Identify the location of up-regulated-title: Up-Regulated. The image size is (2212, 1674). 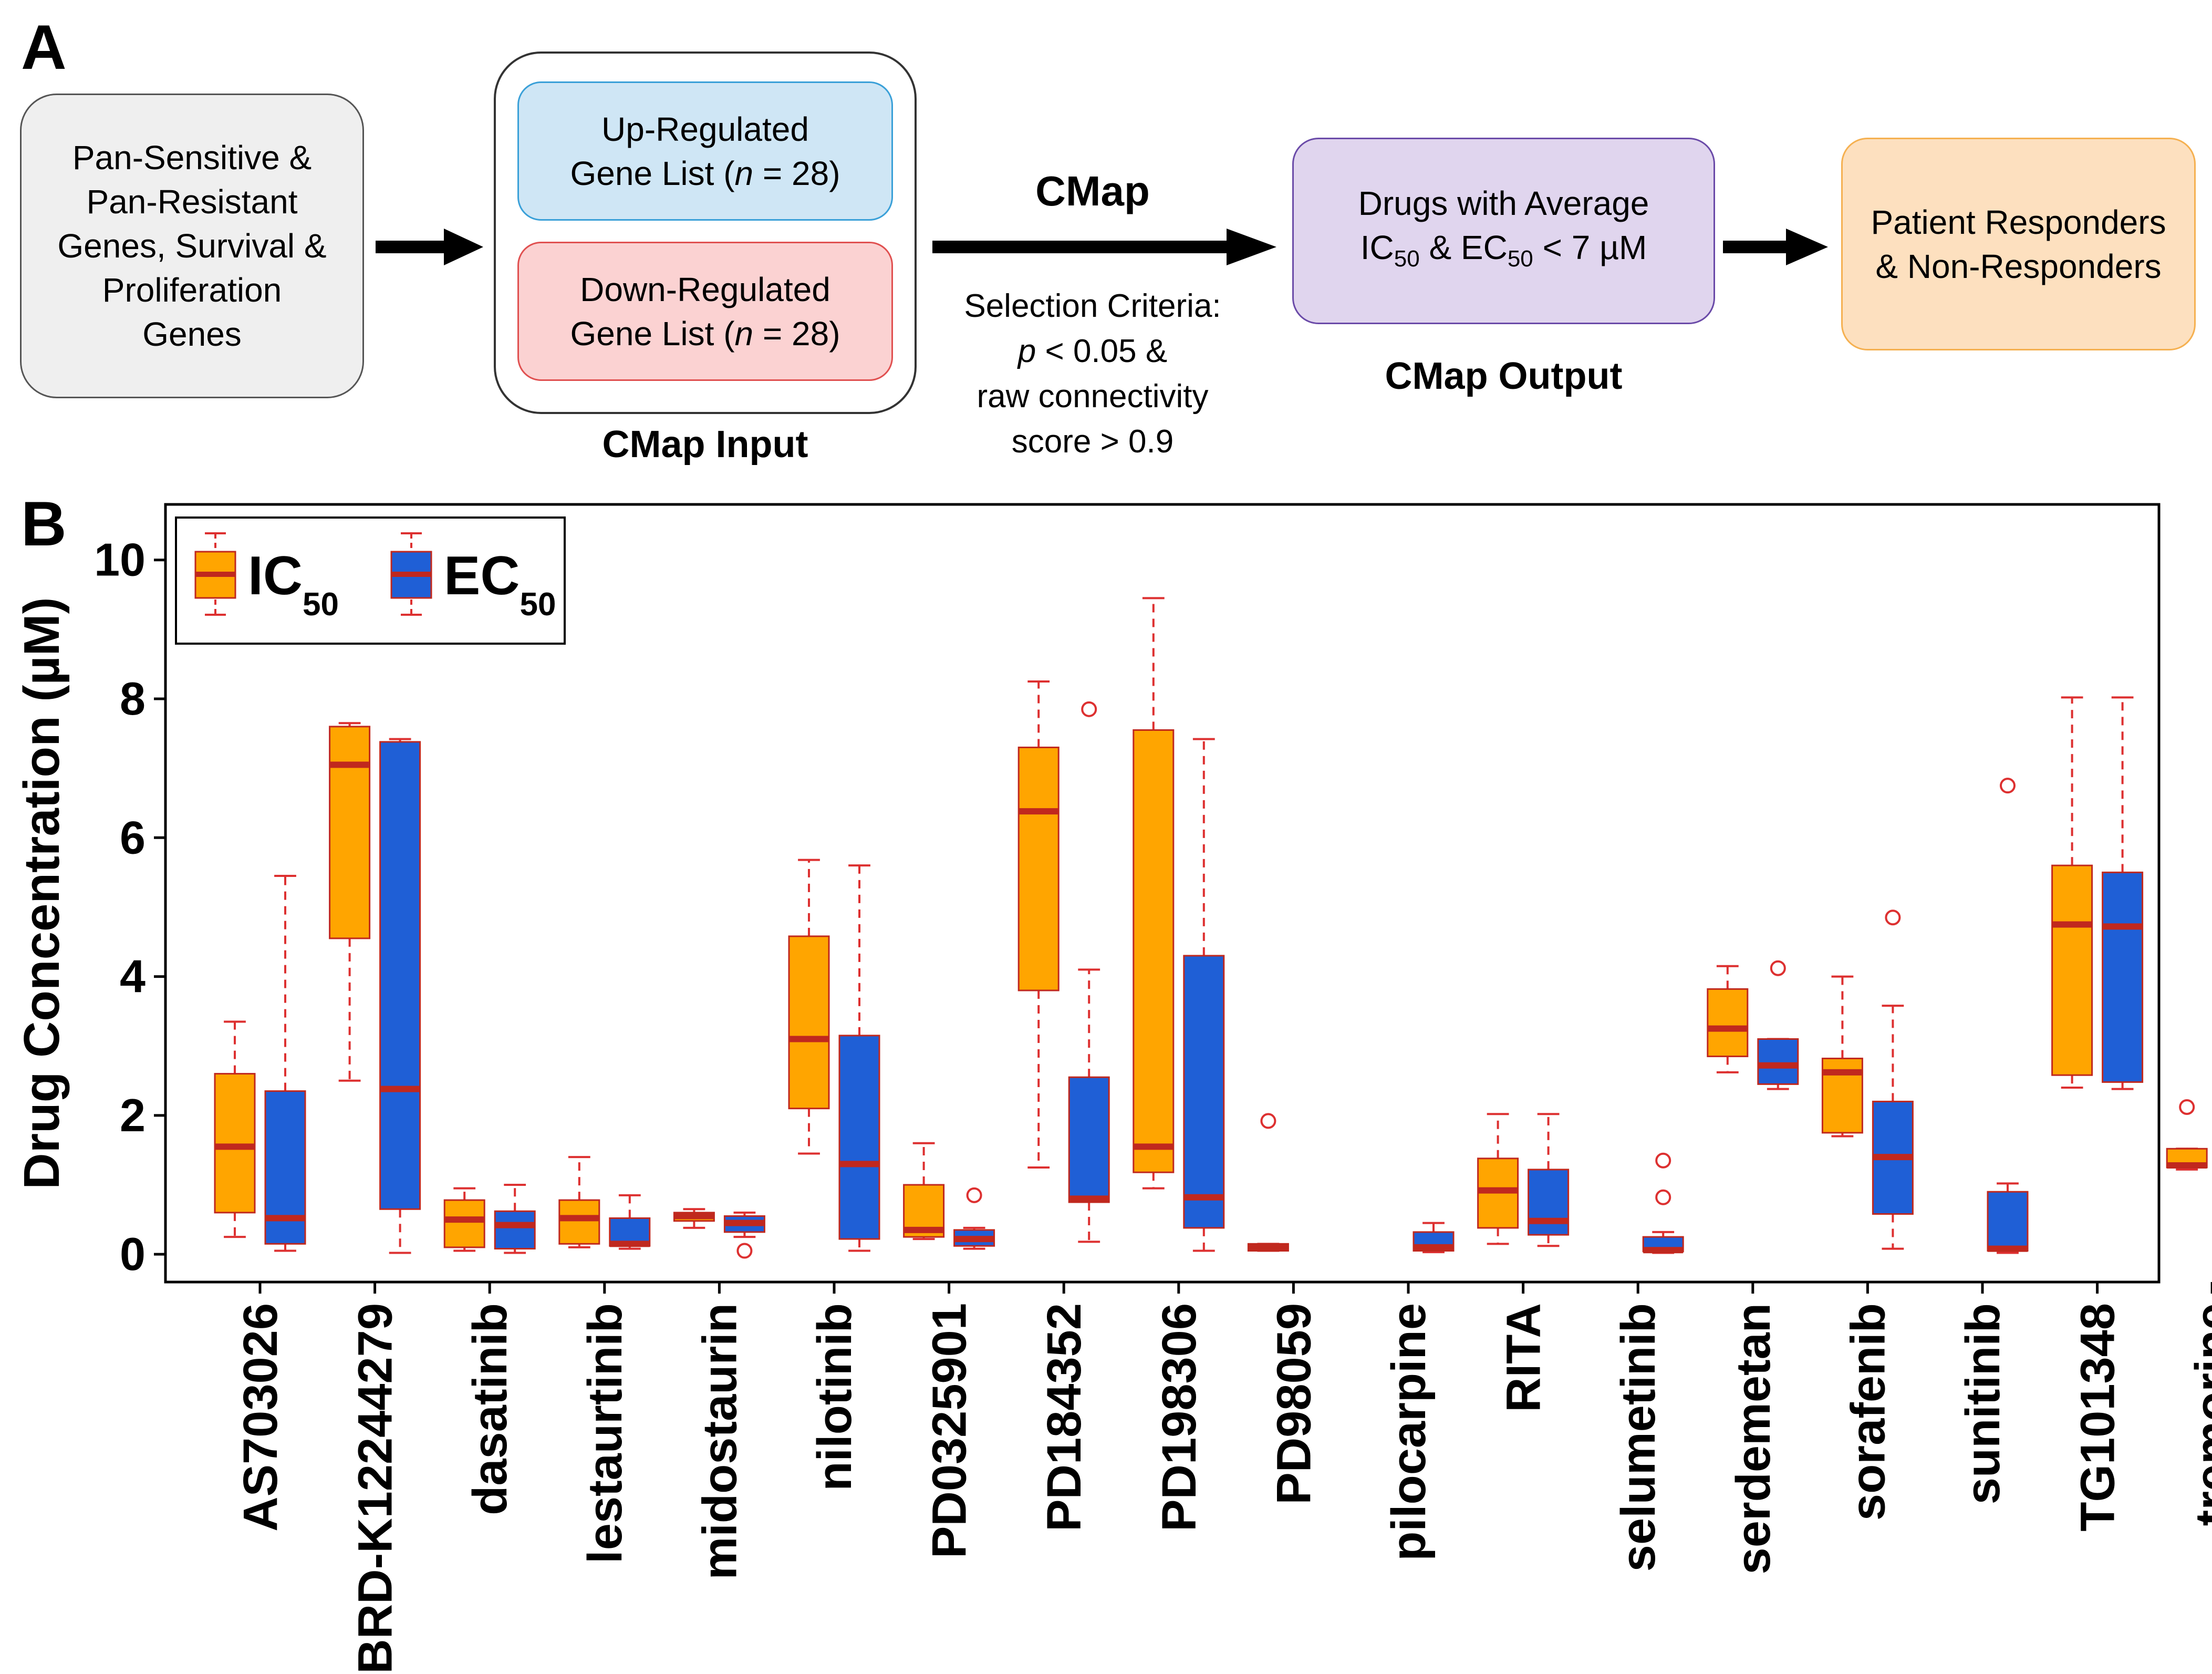
(705, 129).